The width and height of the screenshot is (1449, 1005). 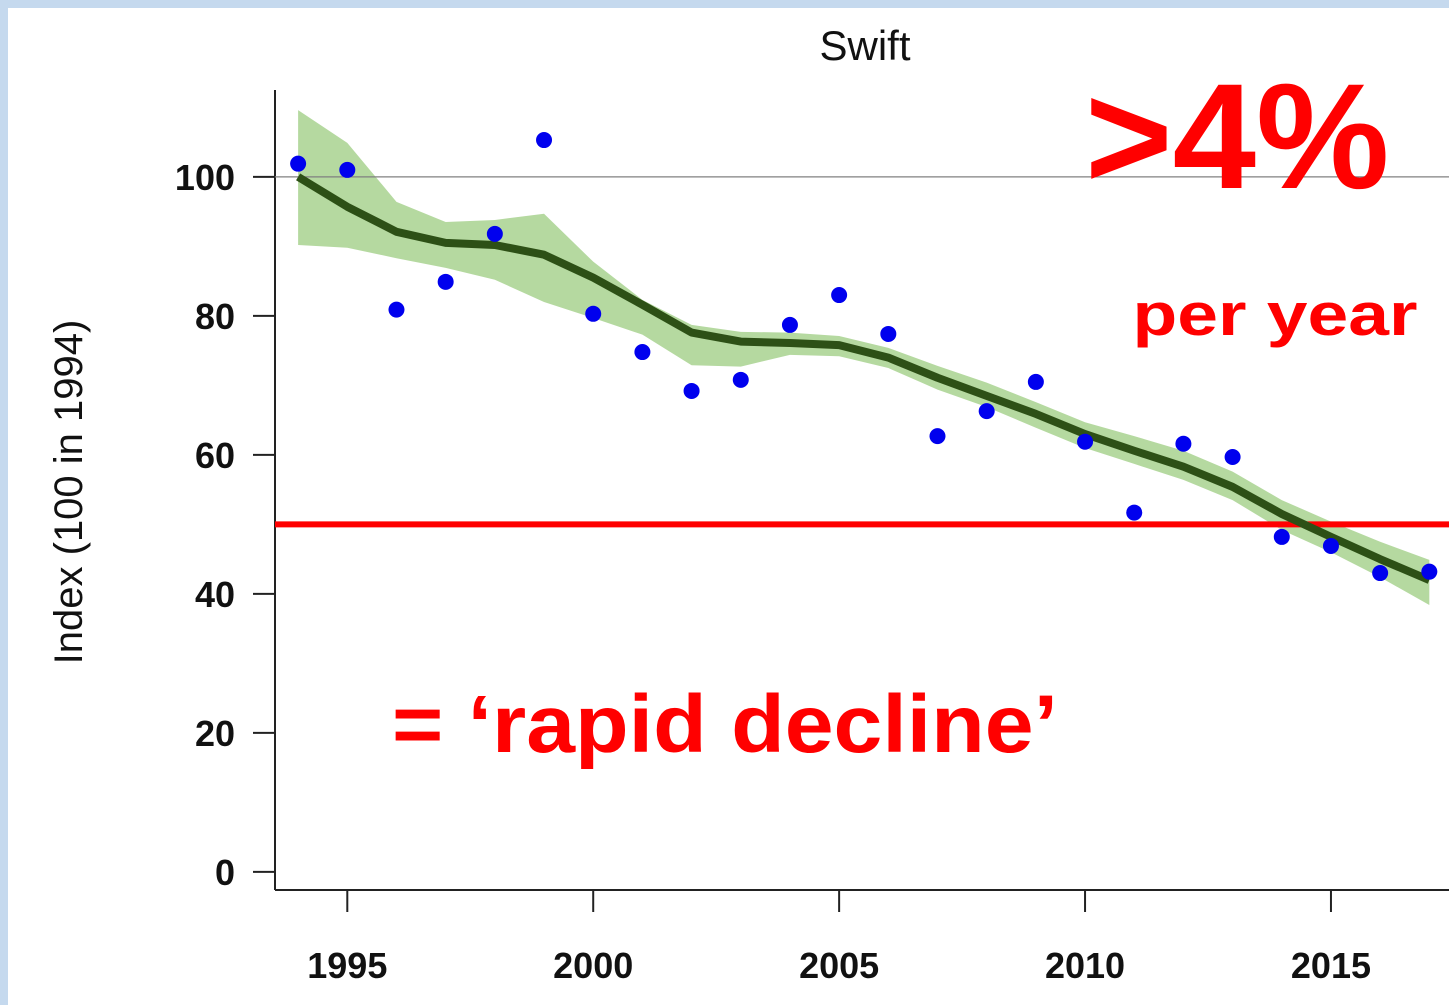 I want to click on annotation: per year, so click(x=1275, y=314).